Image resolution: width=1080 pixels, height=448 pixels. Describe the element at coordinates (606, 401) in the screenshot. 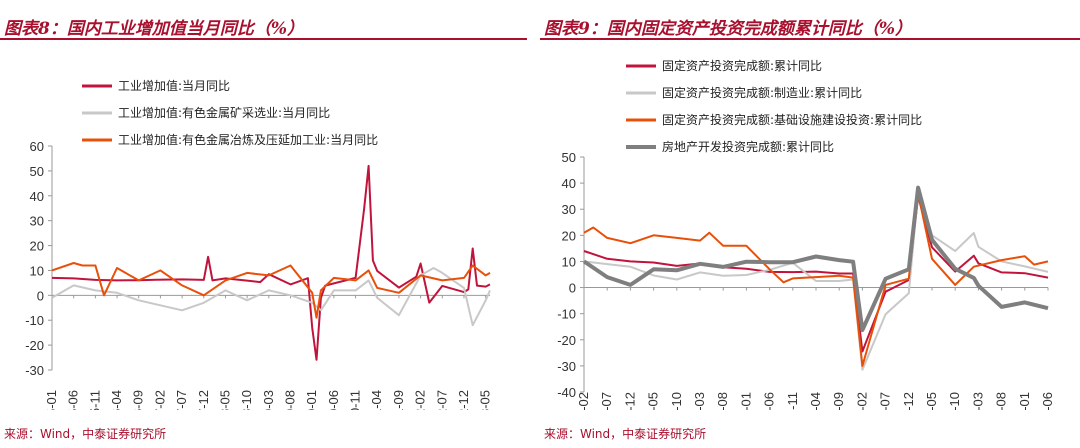

I see `x-tick-label: 2015-07` at that location.